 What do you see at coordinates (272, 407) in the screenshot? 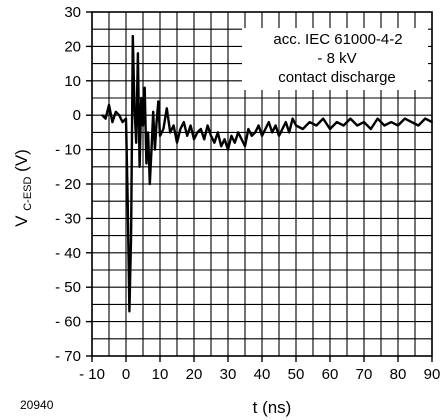
I see `x-axis-label: t (ns)` at bounding box center [272, 407].